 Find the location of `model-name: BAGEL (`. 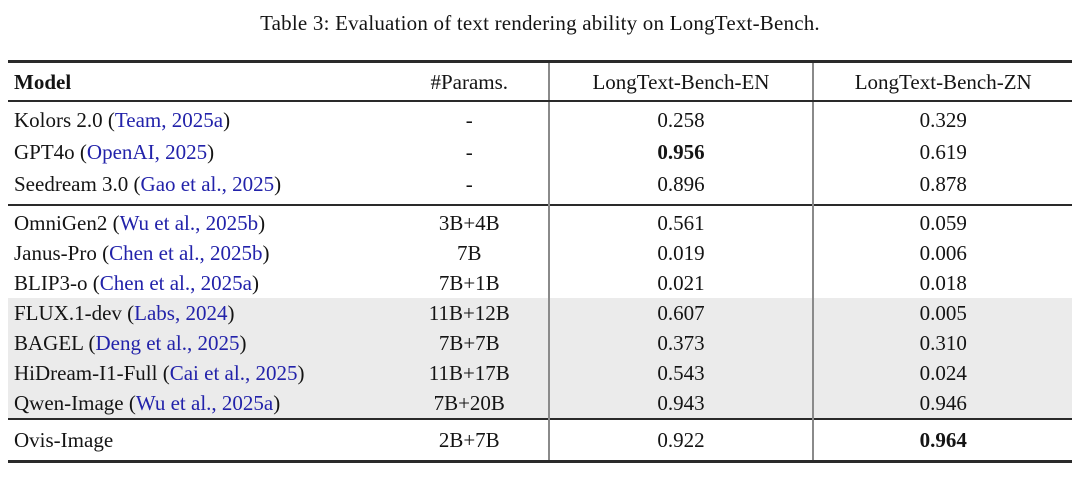

model-name: BAGEL ( is located at coordinates (55, 343).